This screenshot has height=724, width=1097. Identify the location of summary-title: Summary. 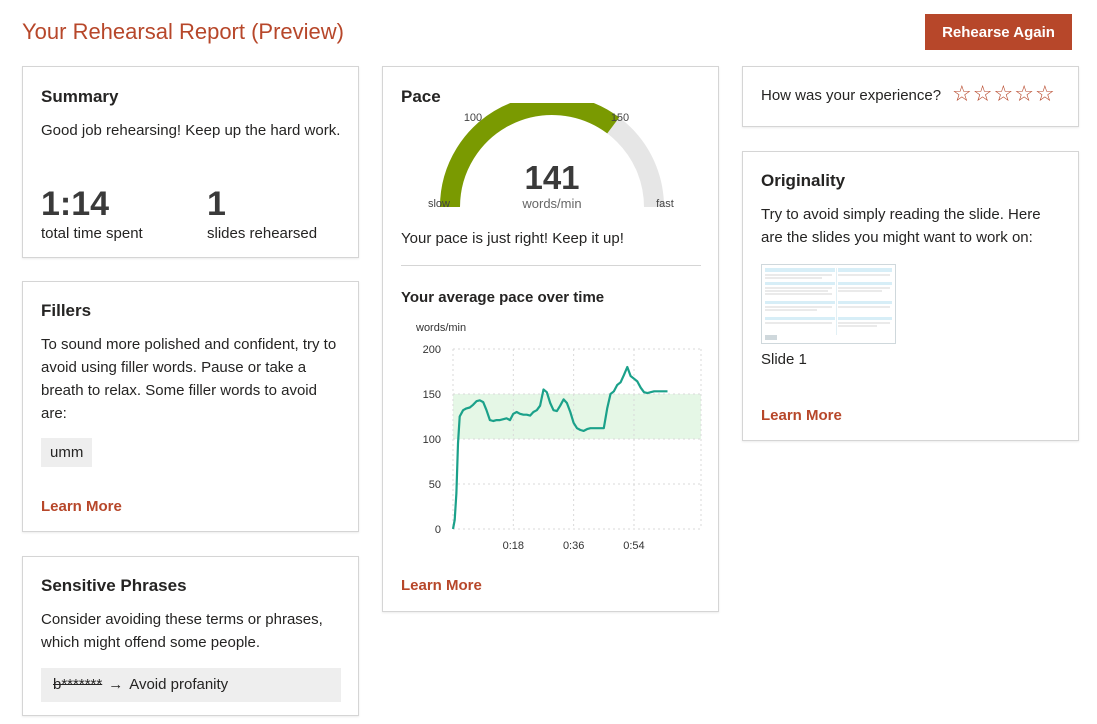
(80, 96).